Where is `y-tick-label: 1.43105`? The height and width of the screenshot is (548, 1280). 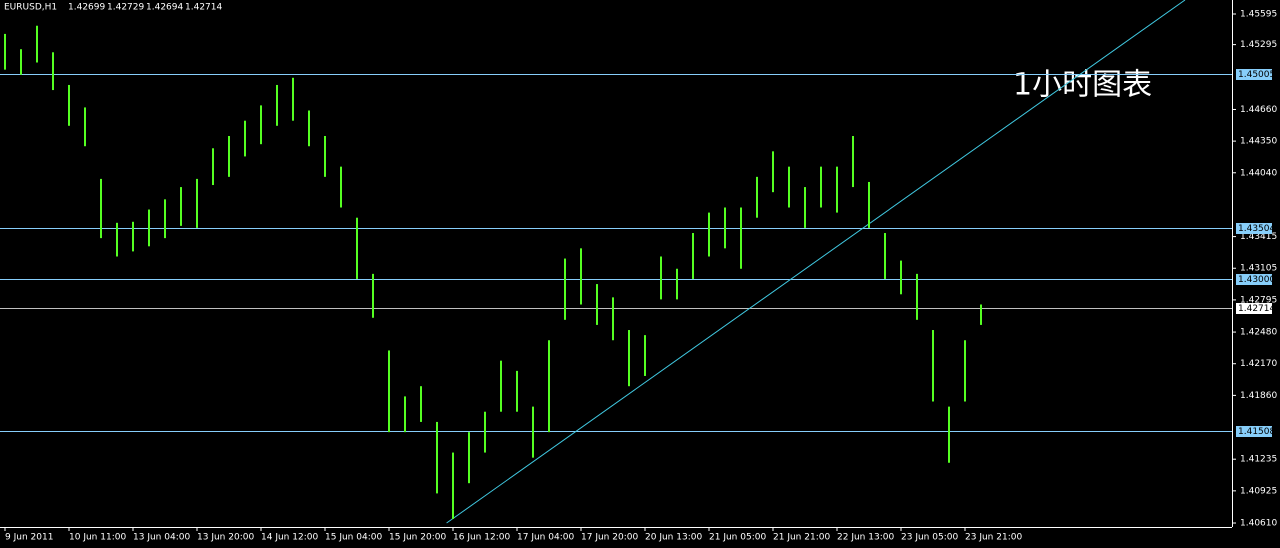 y-tick-label: 1.43105 is located at coordinates (1258, 269).